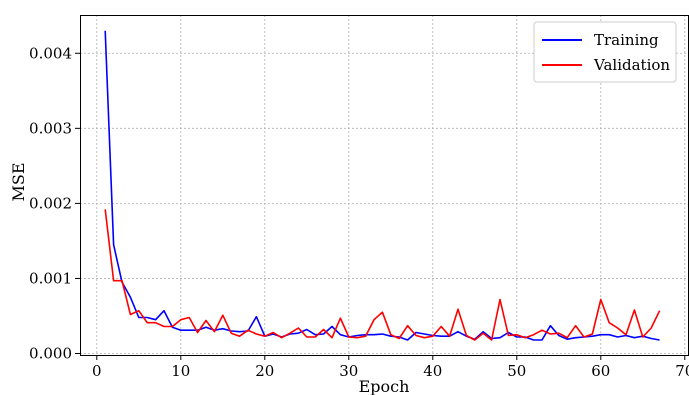 The image size is (689, 395). Describe the element at coordinates (50, 128) in the screenshot. I see `y-tick-label: 0.003` at that location.